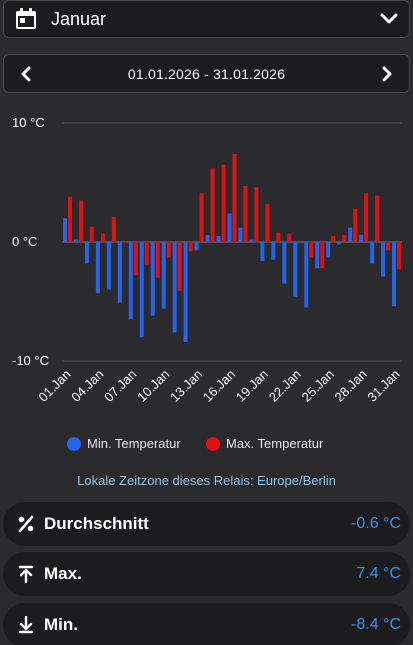 The width and height of the screenshot is (413, 645). I want to click on percent-icon, so click(26, 524).